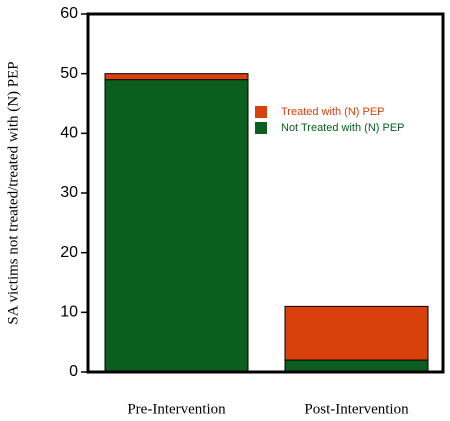 This screenshot has width=450, height=421. What do you see at coordinates (69, 312) in the screenshot?
I see `y-tick-label: 10` at bounding box center [69, 312].